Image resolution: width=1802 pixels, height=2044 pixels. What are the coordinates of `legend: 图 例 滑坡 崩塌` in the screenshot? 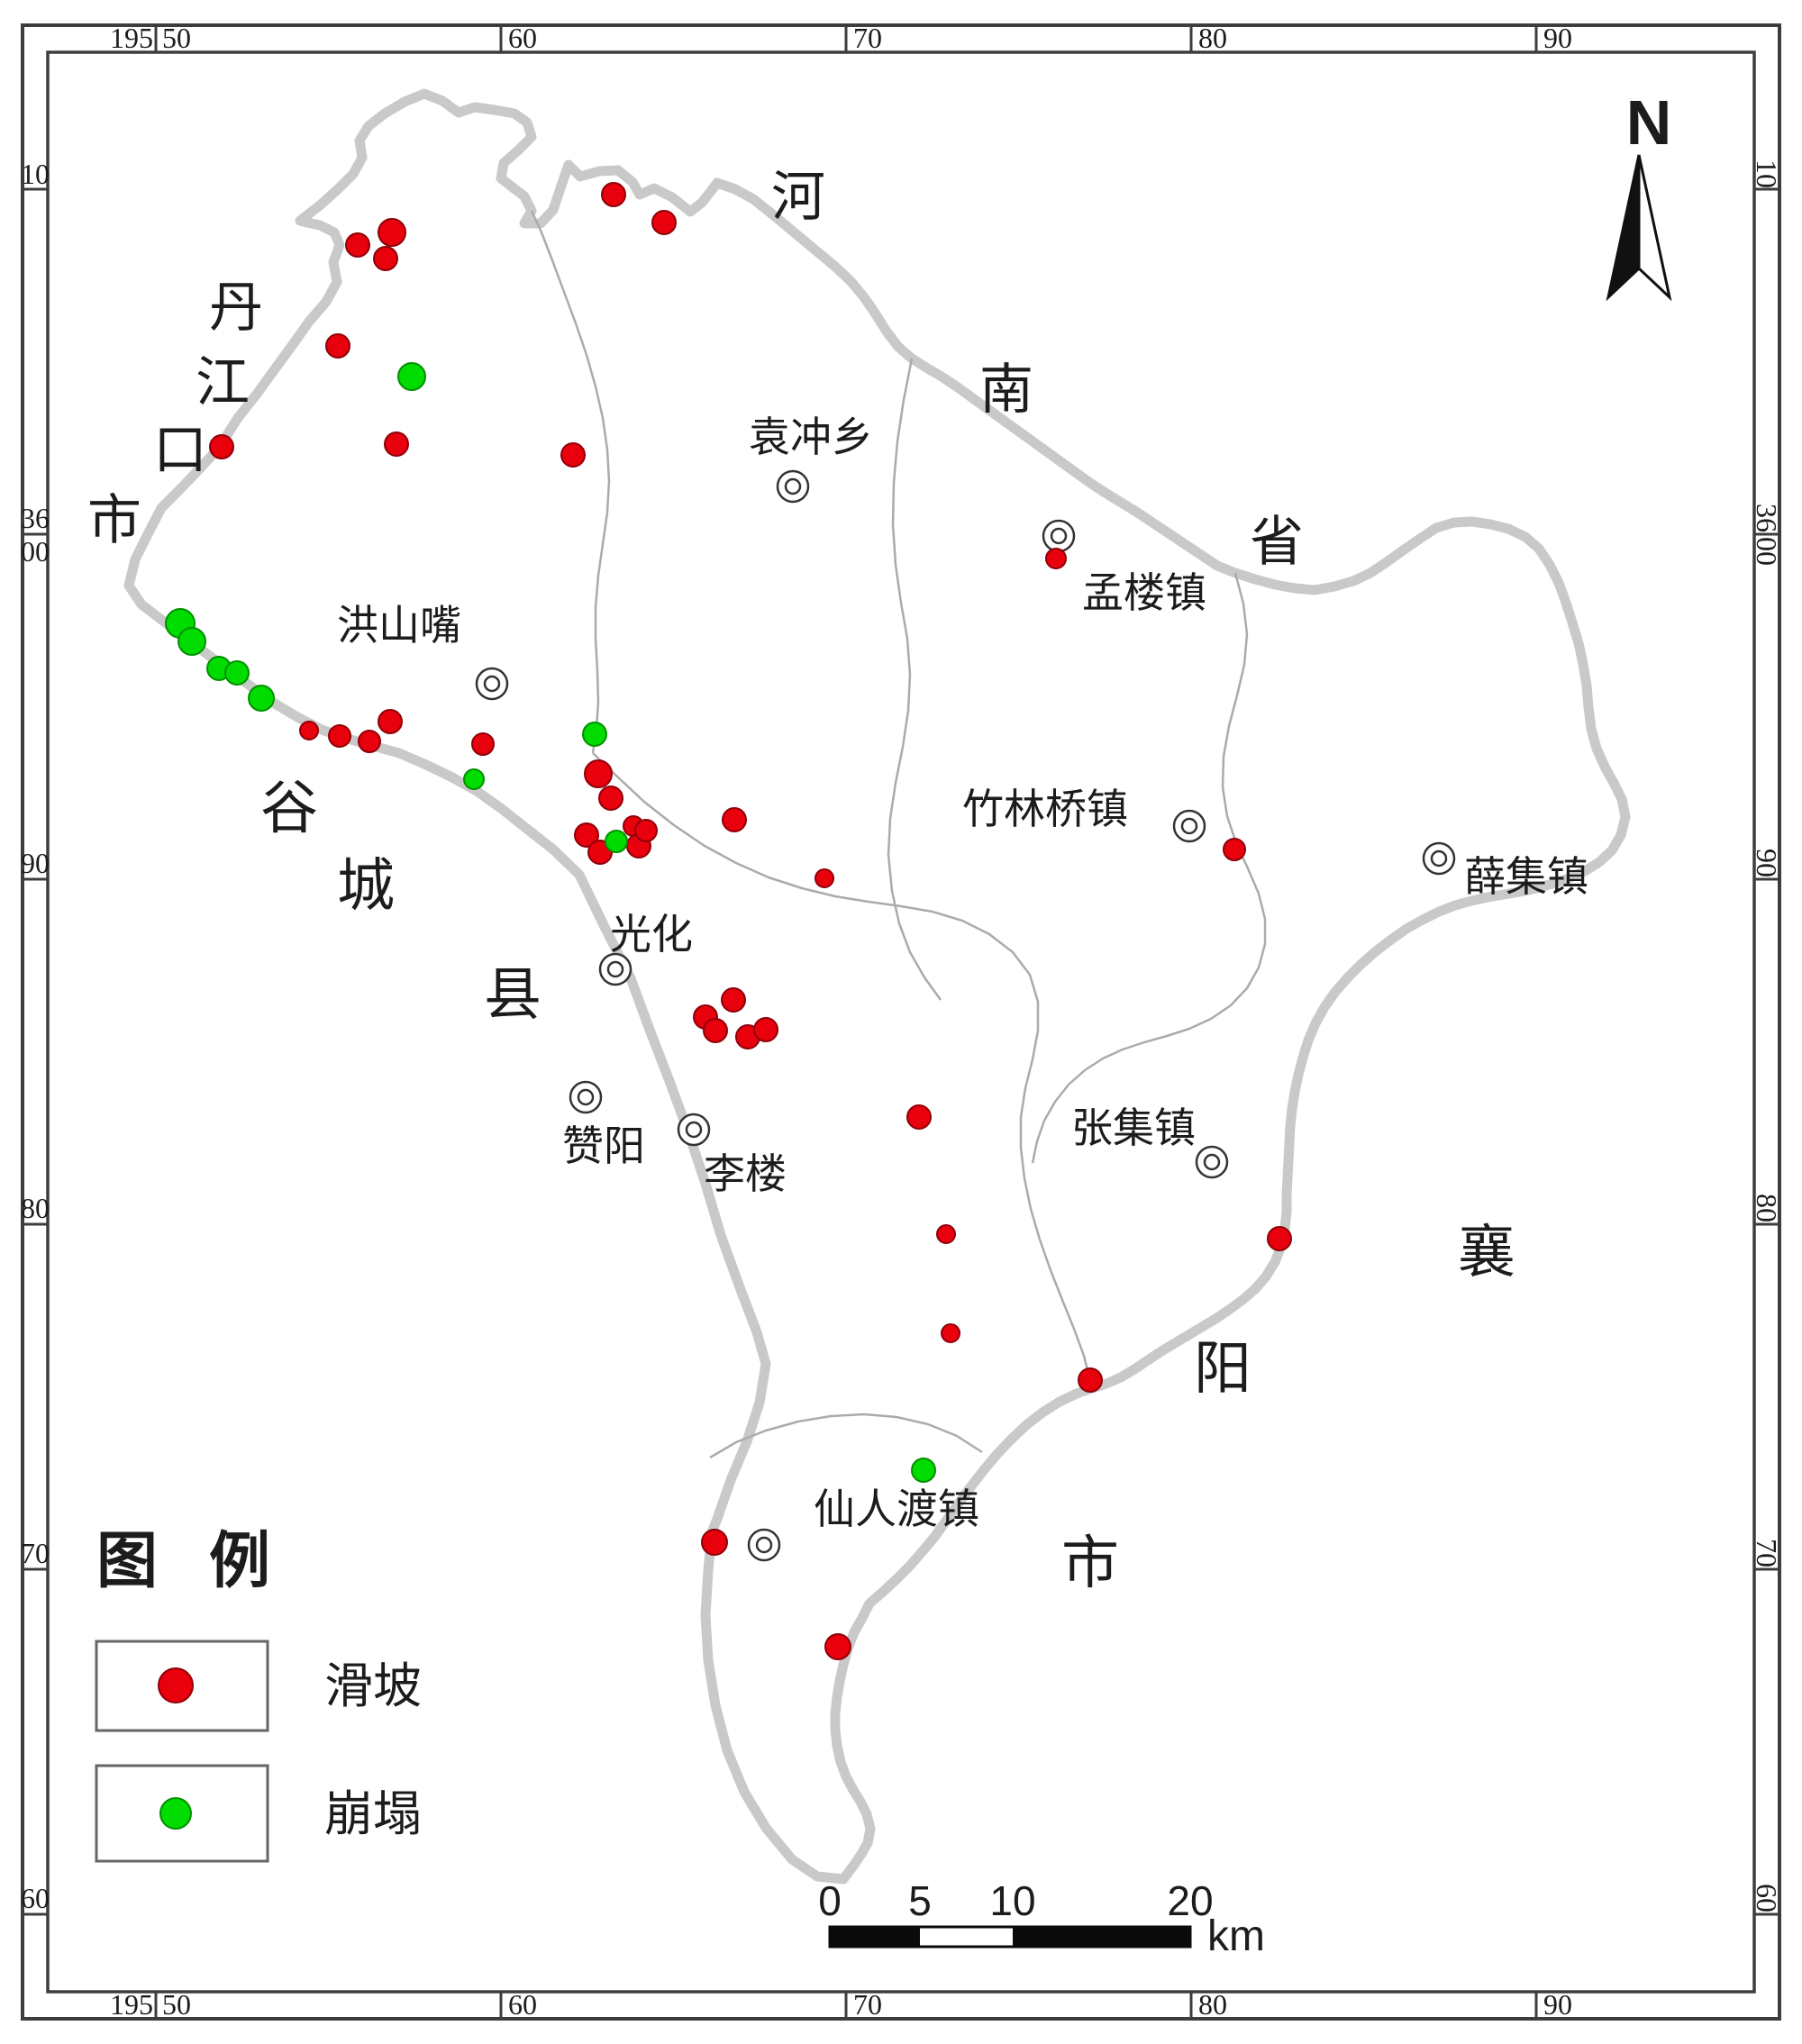 It's located at (258, 1695).